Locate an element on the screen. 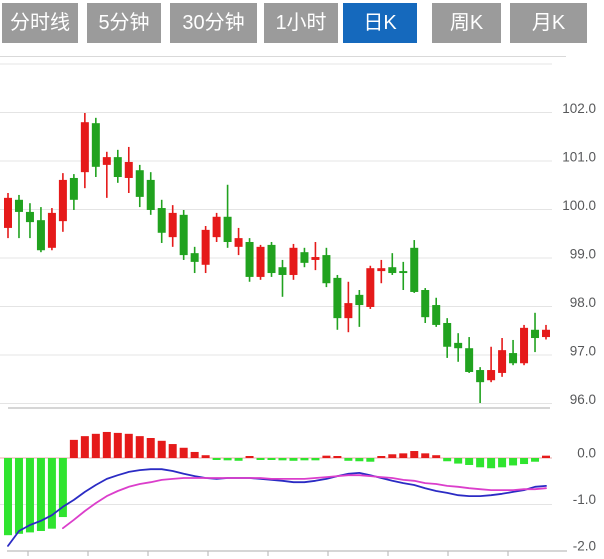 The height and width of the screenshot is (559, 604). macd-axis-label: -1.0 is located at coordinates (584, 499).